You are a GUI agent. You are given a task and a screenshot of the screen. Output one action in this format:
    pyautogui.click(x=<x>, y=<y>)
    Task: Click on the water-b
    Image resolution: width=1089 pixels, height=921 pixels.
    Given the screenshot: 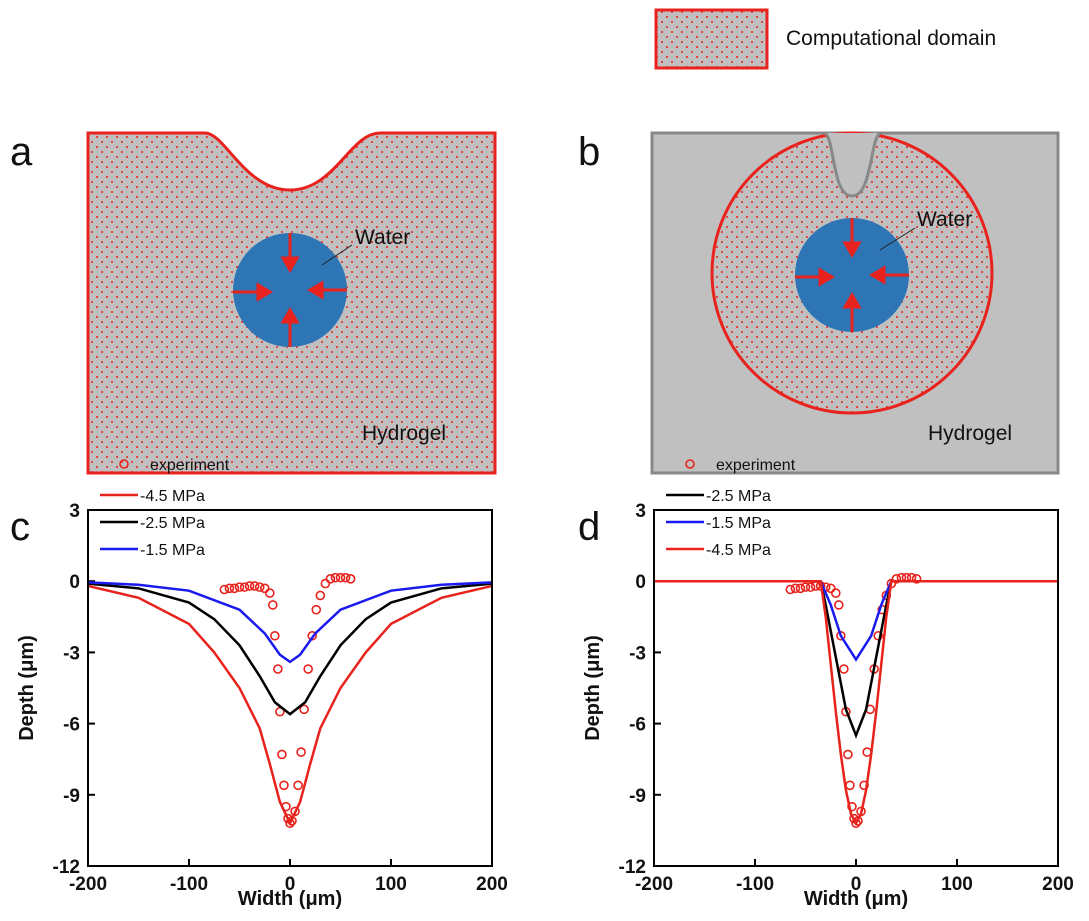 What is the action you would take?
    pyautogui.click(x=852, y=275)
    